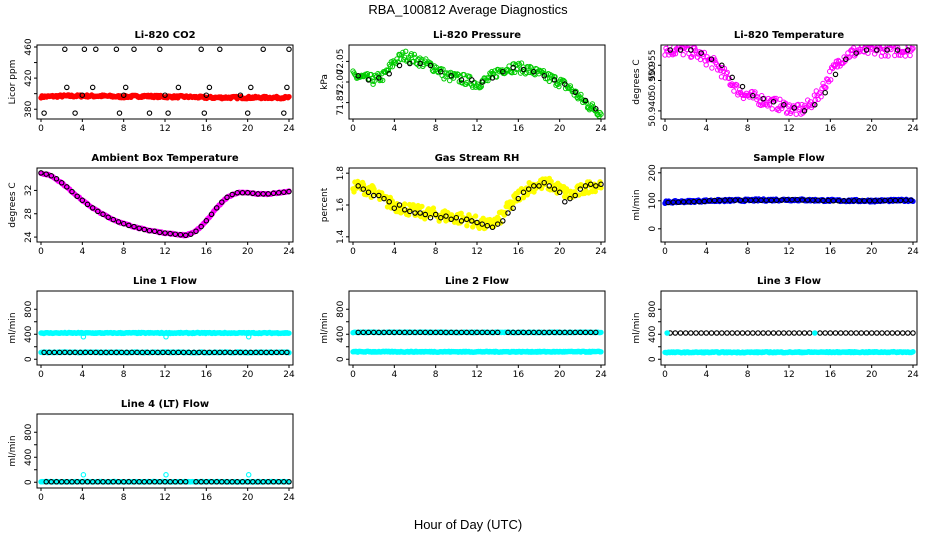 Image resolution: width=936 pixels, height=540 pixels. I want to click on panel-7: Line 1 Flow 0 4 8 12 16 20 24 0 400 800 ml/min, so click(151, 328).